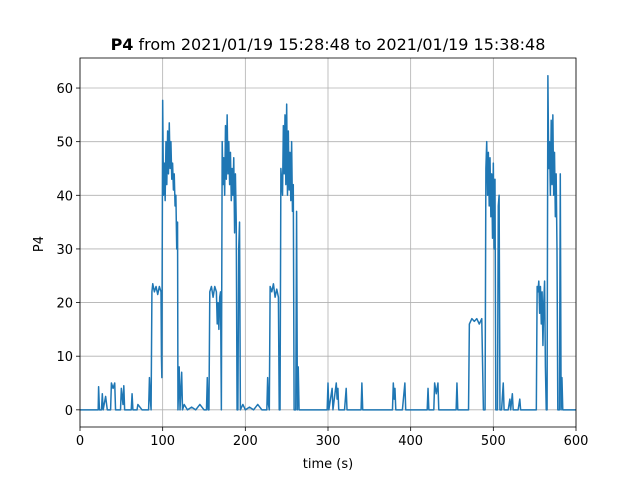 Image resolution: width=640 pixels, height=480 pixels. Describe the element at coordinates (64, 357) in the screenshot. I see `y-tick-label: 10` at that location.